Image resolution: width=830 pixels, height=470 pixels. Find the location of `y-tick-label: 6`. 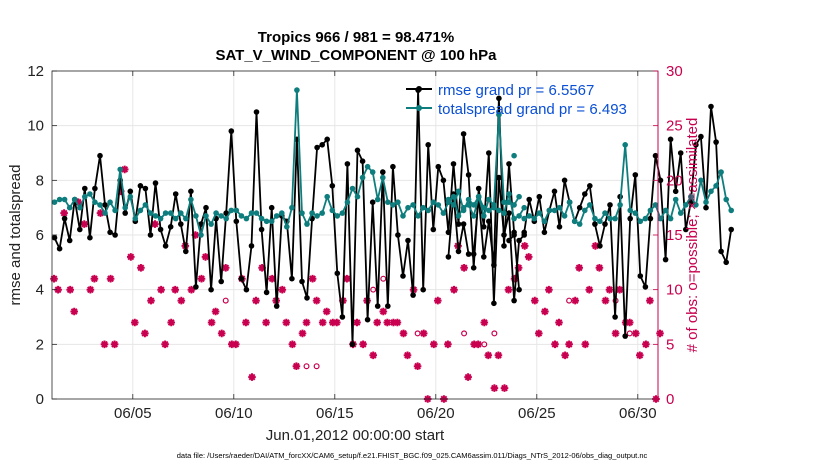

y-tick-label: 6 is located at coordinates (40, 235).